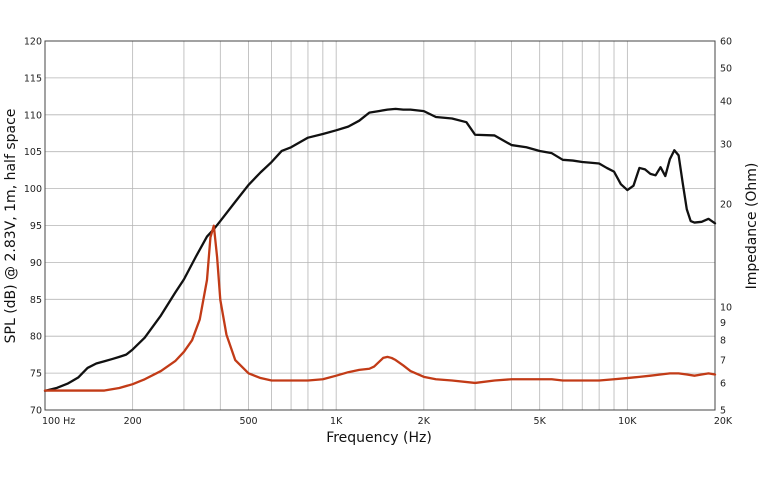  What do you see at coordinates (726, 227) in the screenshot?
I see `y2-axis-ticks: 5 6 7 8 9 10 20 30 40 50 60` at bounding box center [726, 227].